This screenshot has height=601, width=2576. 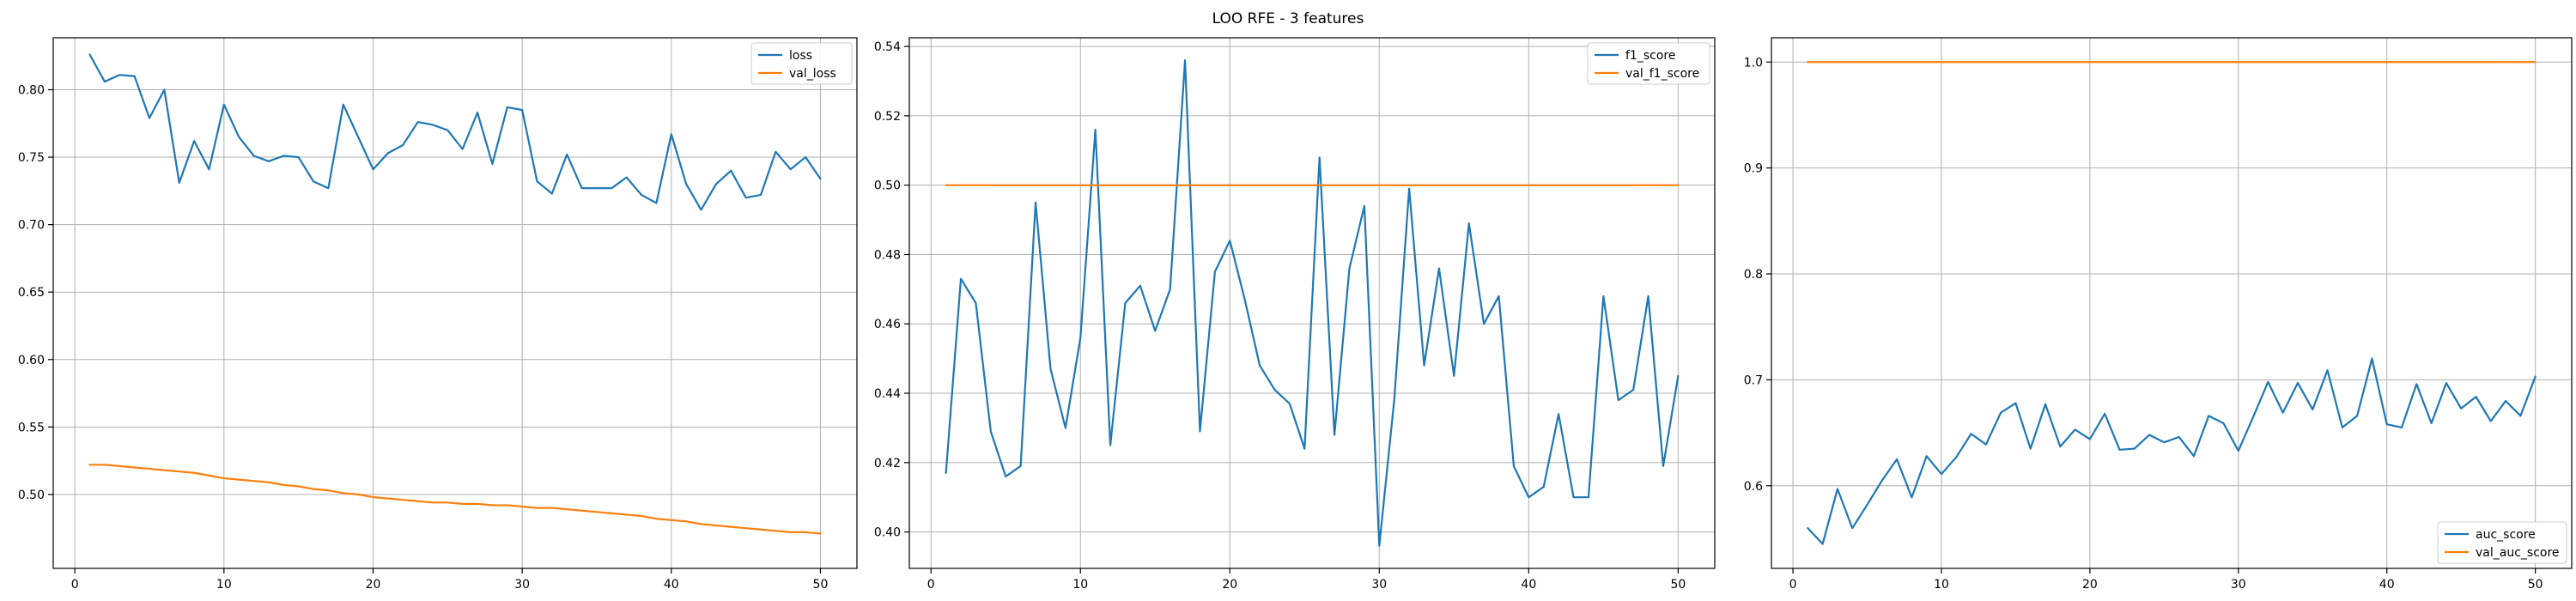 What do you see at coordinates (1753, 169) in the screenshot?
I see `y-tick-label: 0.9` at bounding box center [1753, 169].